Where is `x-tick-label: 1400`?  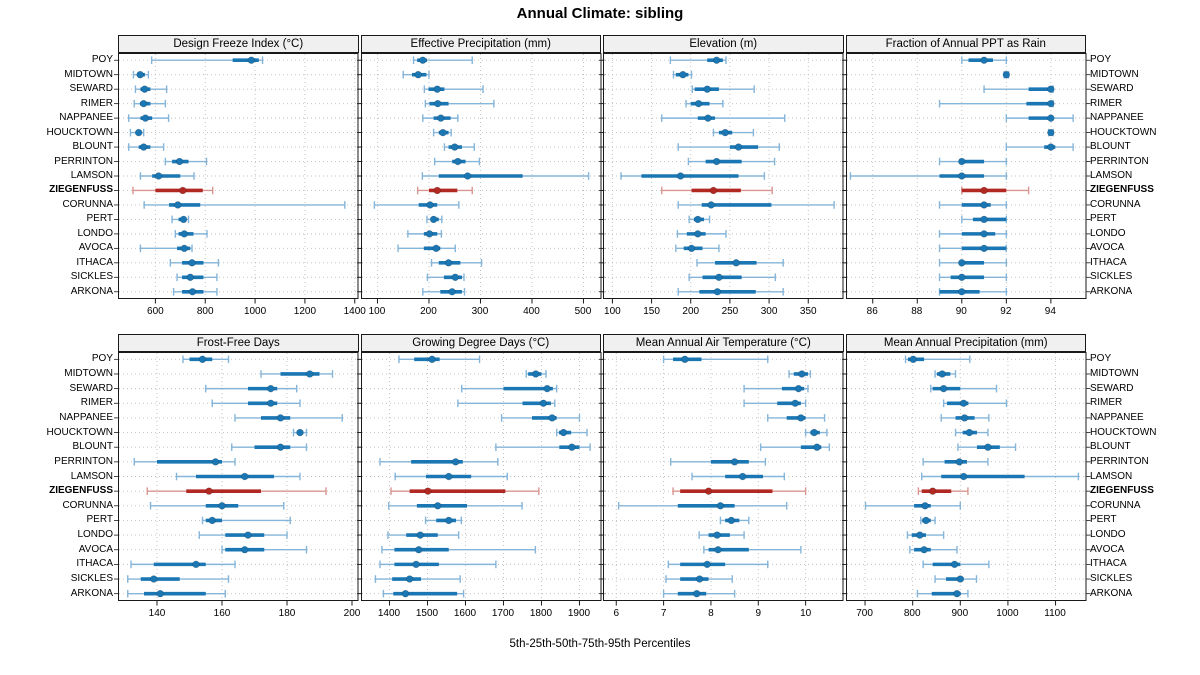 x-tick-label: 1400 is located at coordinates (389, 613).